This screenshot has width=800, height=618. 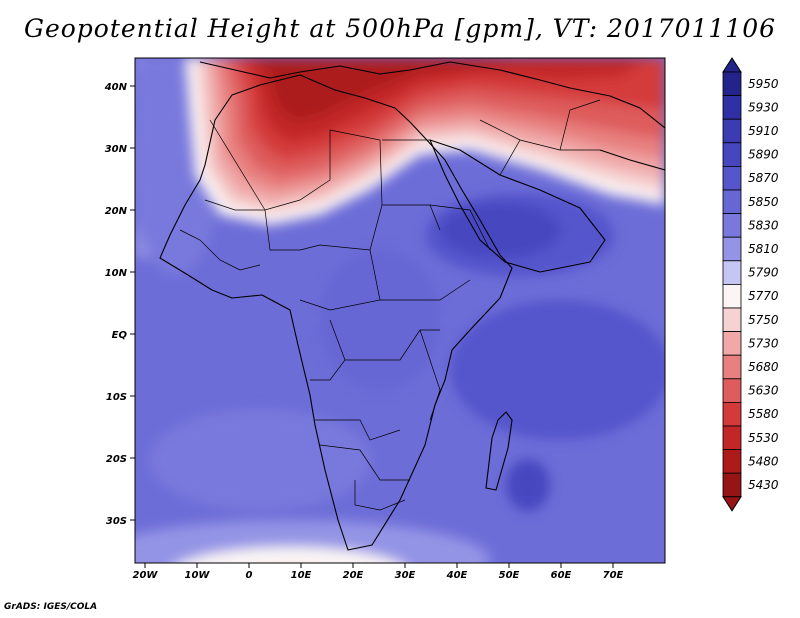 I want to click on colorbar-label: 5790, so click(x=763, y=273).